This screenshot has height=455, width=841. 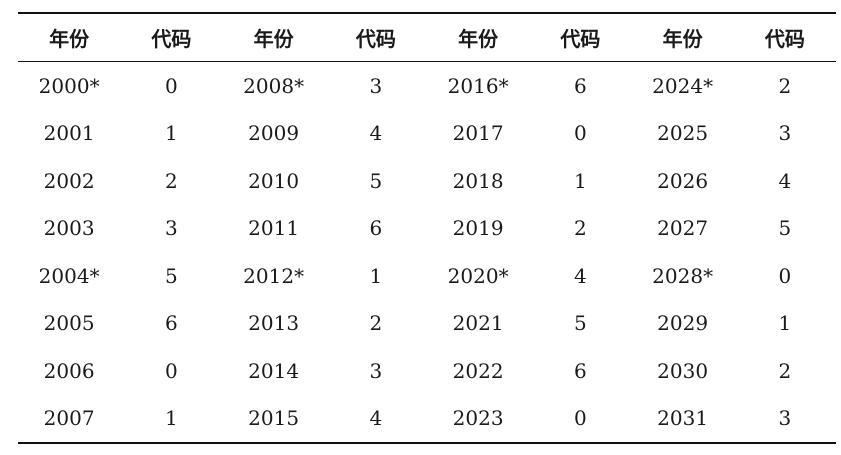 I want to click on year-cell: 2031, so click(x=683, y=418).